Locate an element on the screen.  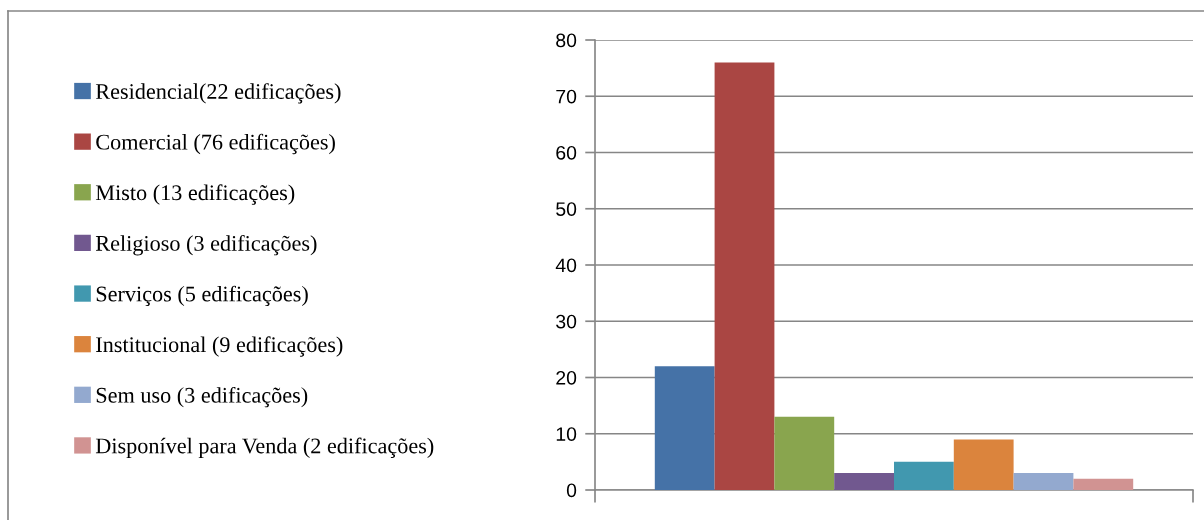
legend-label: Disponível para Venda (2 edificações) is located at coordinates (264, 447).